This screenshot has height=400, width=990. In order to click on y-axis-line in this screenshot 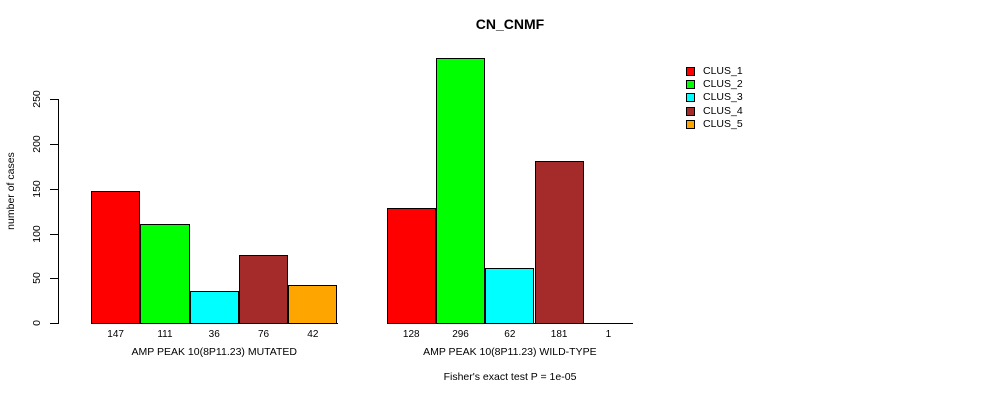, I will do `click(58, 211)`.